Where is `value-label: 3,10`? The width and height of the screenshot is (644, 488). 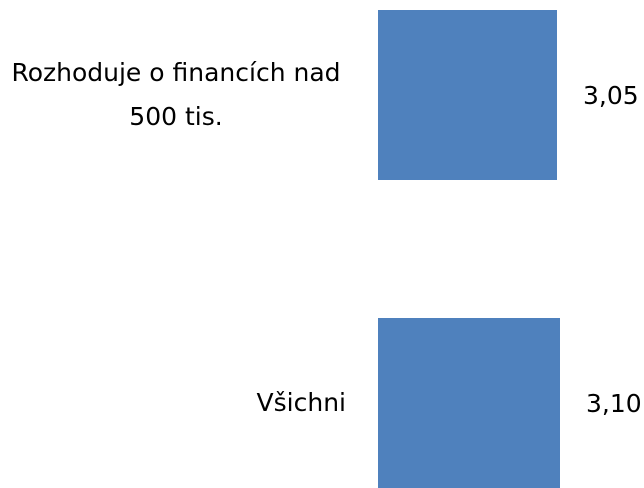 value-label: 3,10 is located at coordinates (613, 403).